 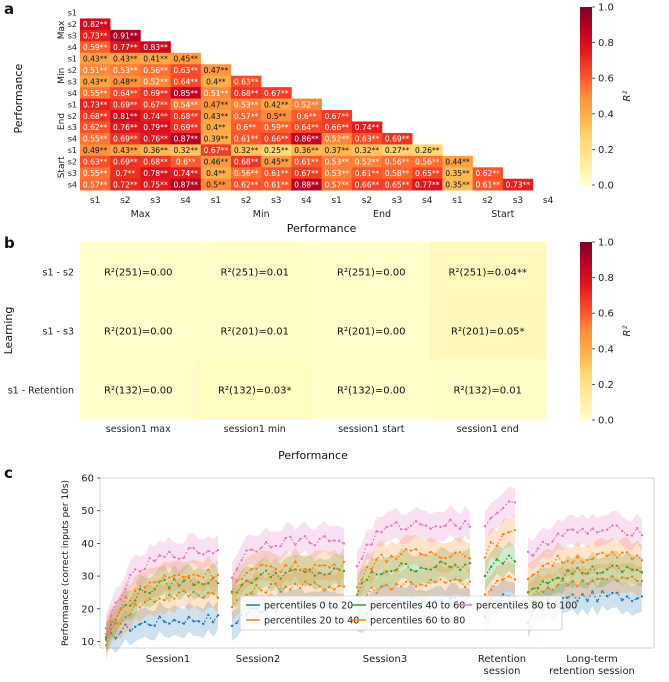 I want to click on heatmap-cell-label: 0.77**, so click(x=125, y=47).